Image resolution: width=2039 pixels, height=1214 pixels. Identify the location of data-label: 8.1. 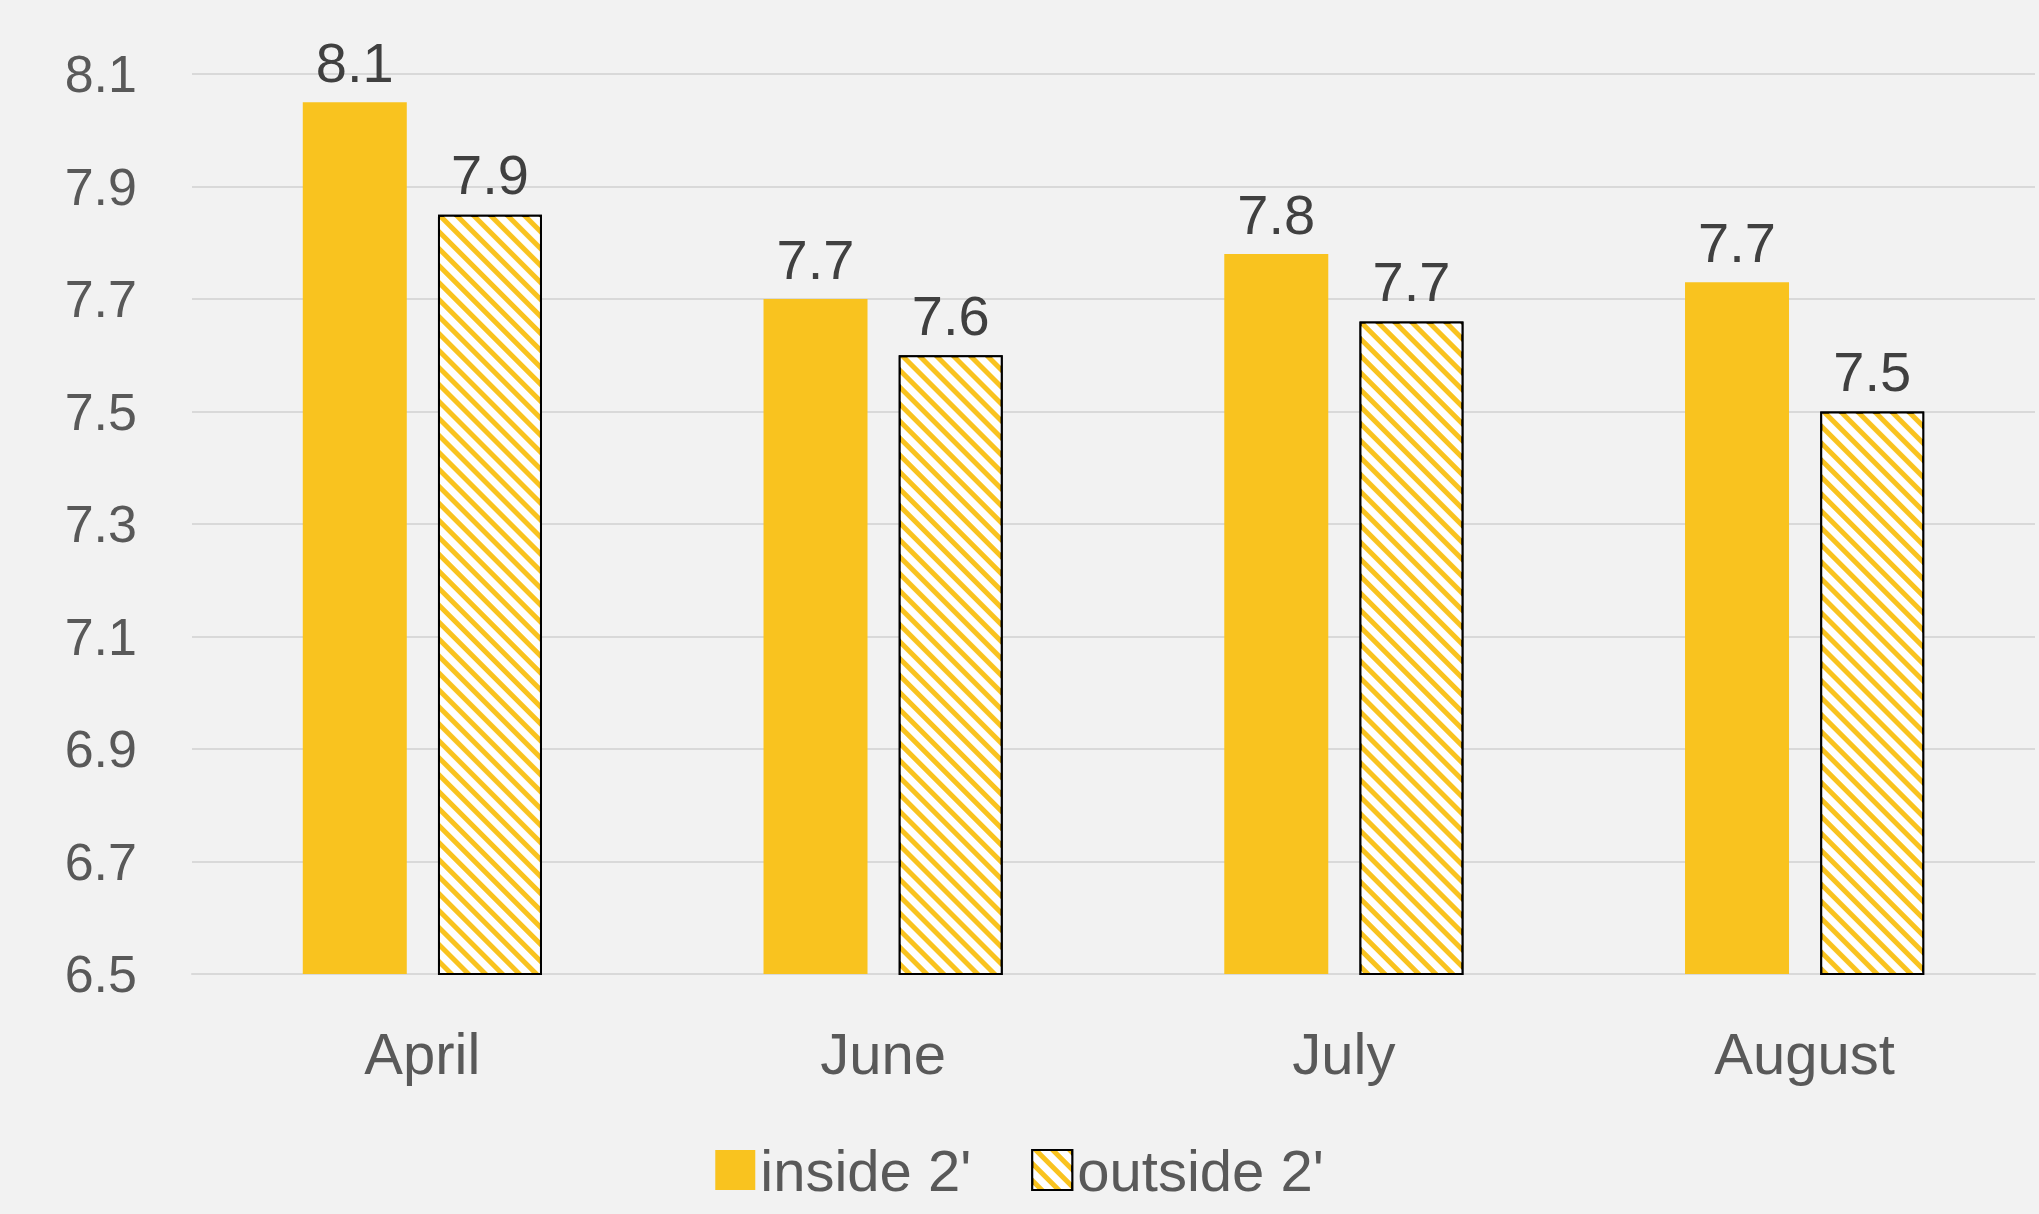
(354, 62).